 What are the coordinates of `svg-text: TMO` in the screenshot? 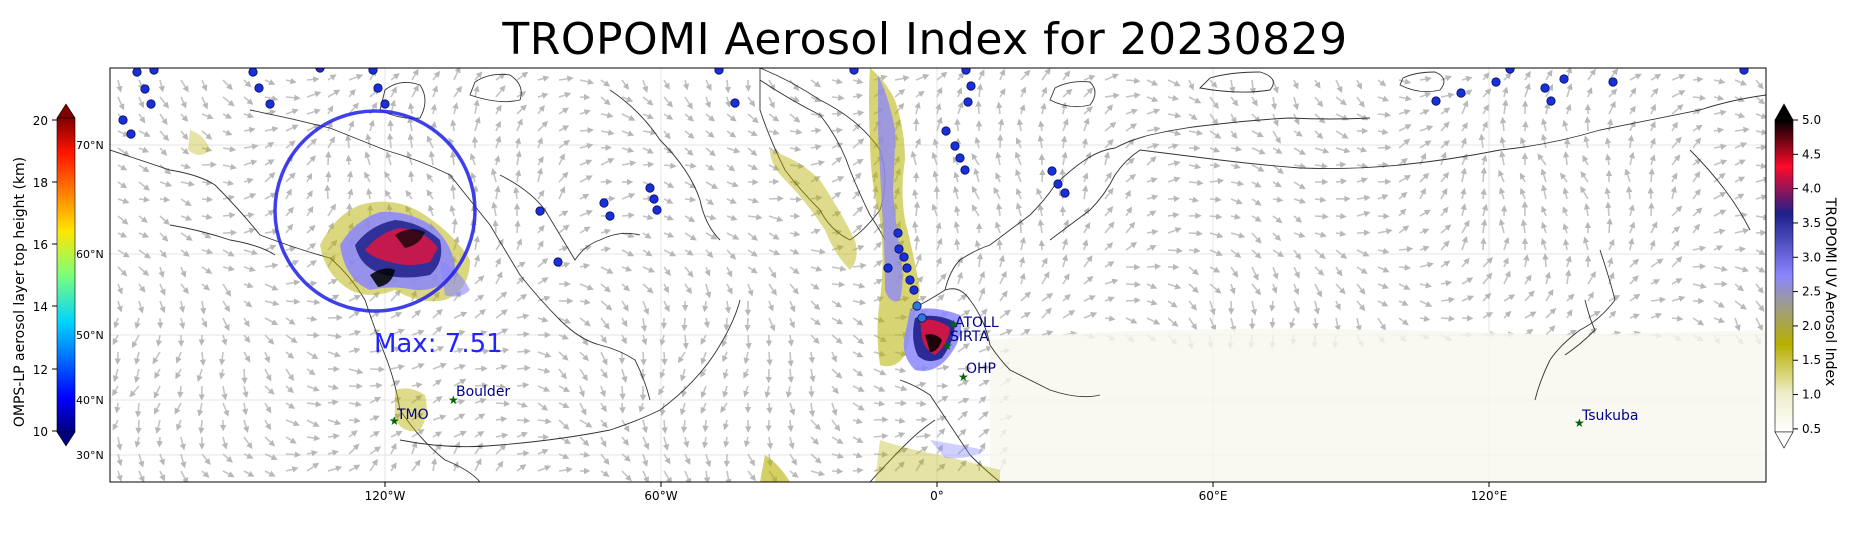 It's located at (412, 415).